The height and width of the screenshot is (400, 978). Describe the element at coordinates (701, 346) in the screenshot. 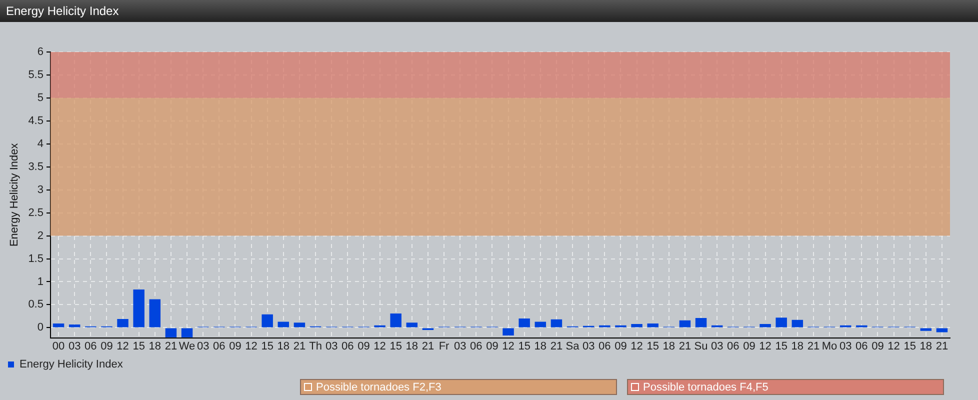

I see `x-tick-label: Su` at that location.